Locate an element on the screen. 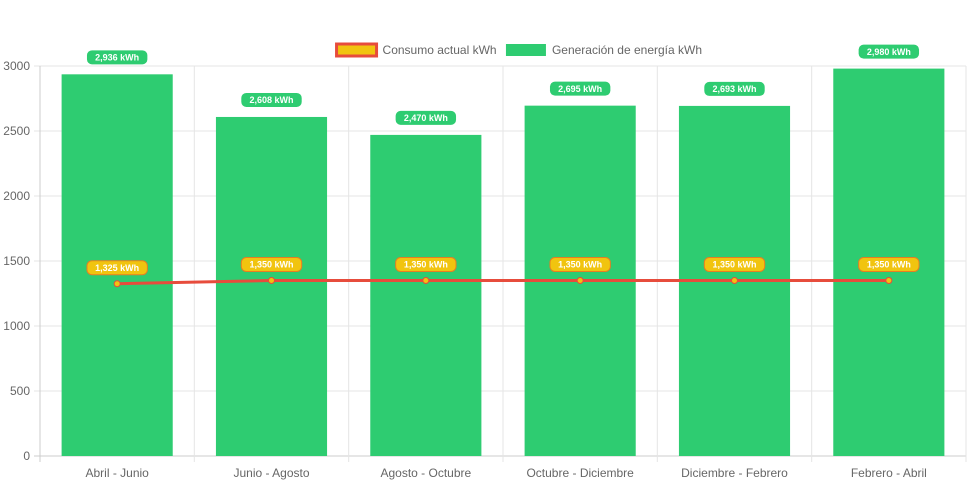  generation-legend-swatch is located at coordinates (525, 50).